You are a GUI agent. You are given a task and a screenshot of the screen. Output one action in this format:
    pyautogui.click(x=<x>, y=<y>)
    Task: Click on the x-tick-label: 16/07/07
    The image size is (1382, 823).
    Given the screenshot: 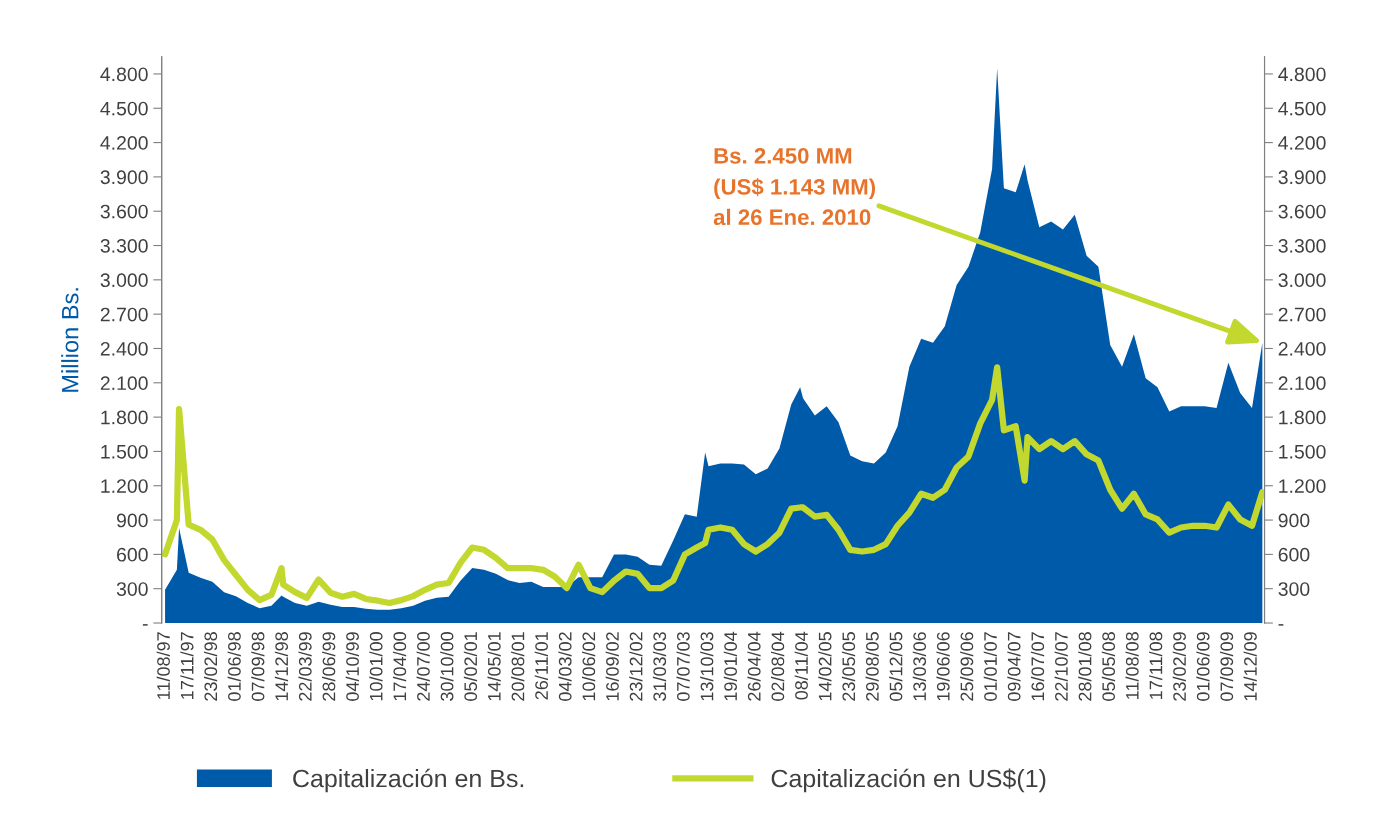 What is the action you would take?
    pyautogui.click(x=1037, y=666)
    